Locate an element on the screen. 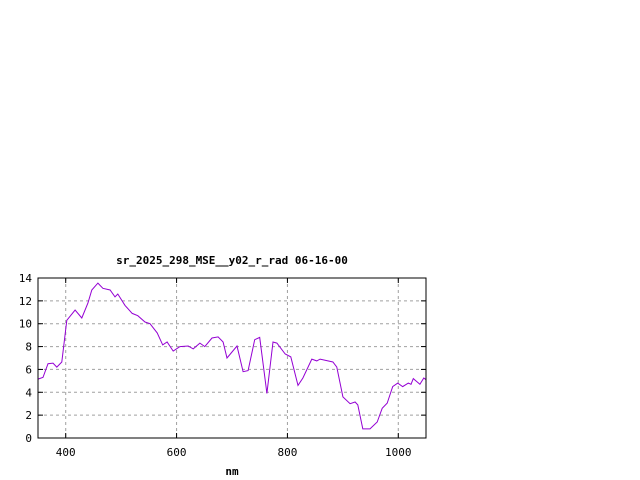 This screenshot has width=640, height=480. y-tick-label: 14 is located at coordinates (26, 278).